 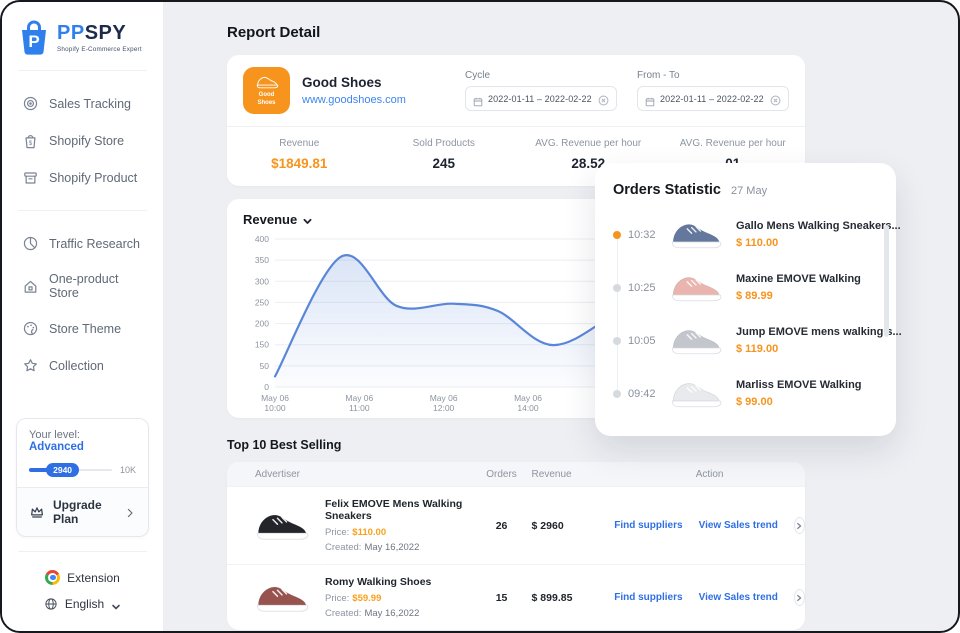 I want to click on store-url-link: www.goodshoes.com, so click(x=354, y=100).